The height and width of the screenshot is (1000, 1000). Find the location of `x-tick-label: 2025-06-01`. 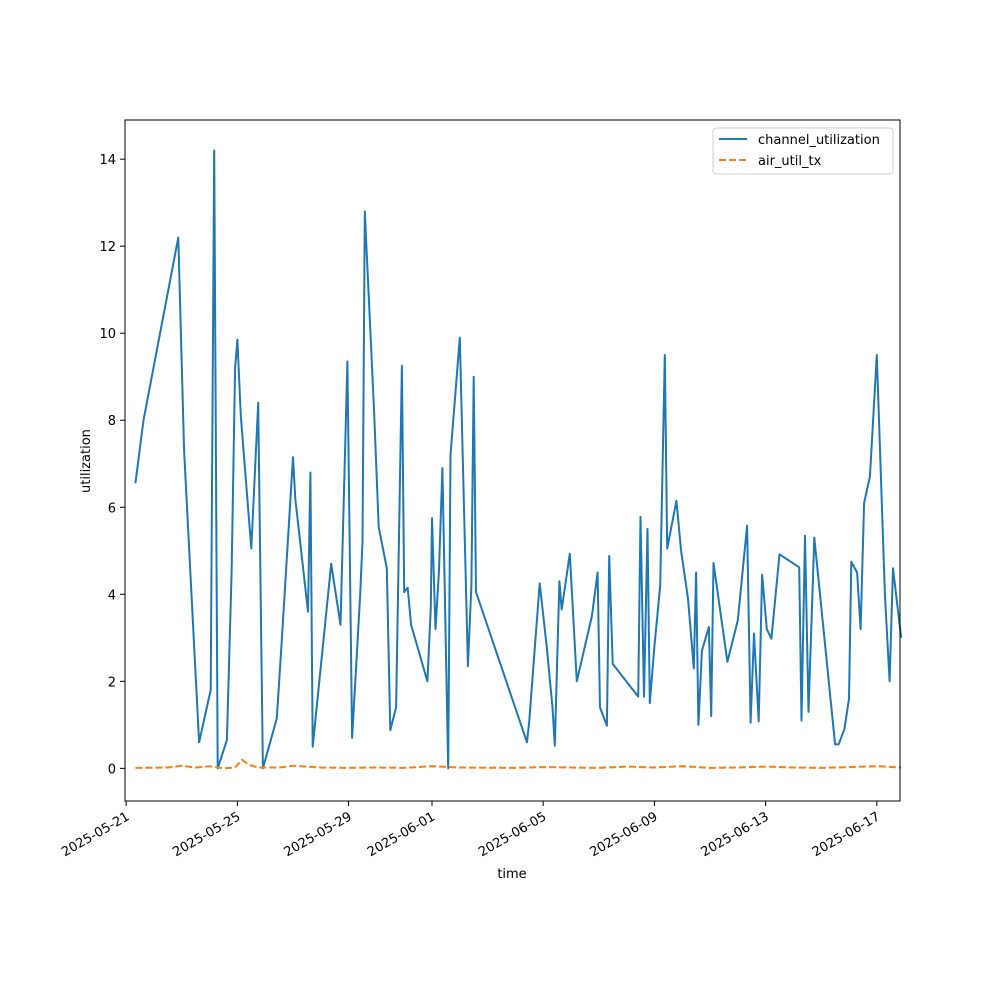

x-tick-label: 2025-06-01 is located at coordinates (401, 834).